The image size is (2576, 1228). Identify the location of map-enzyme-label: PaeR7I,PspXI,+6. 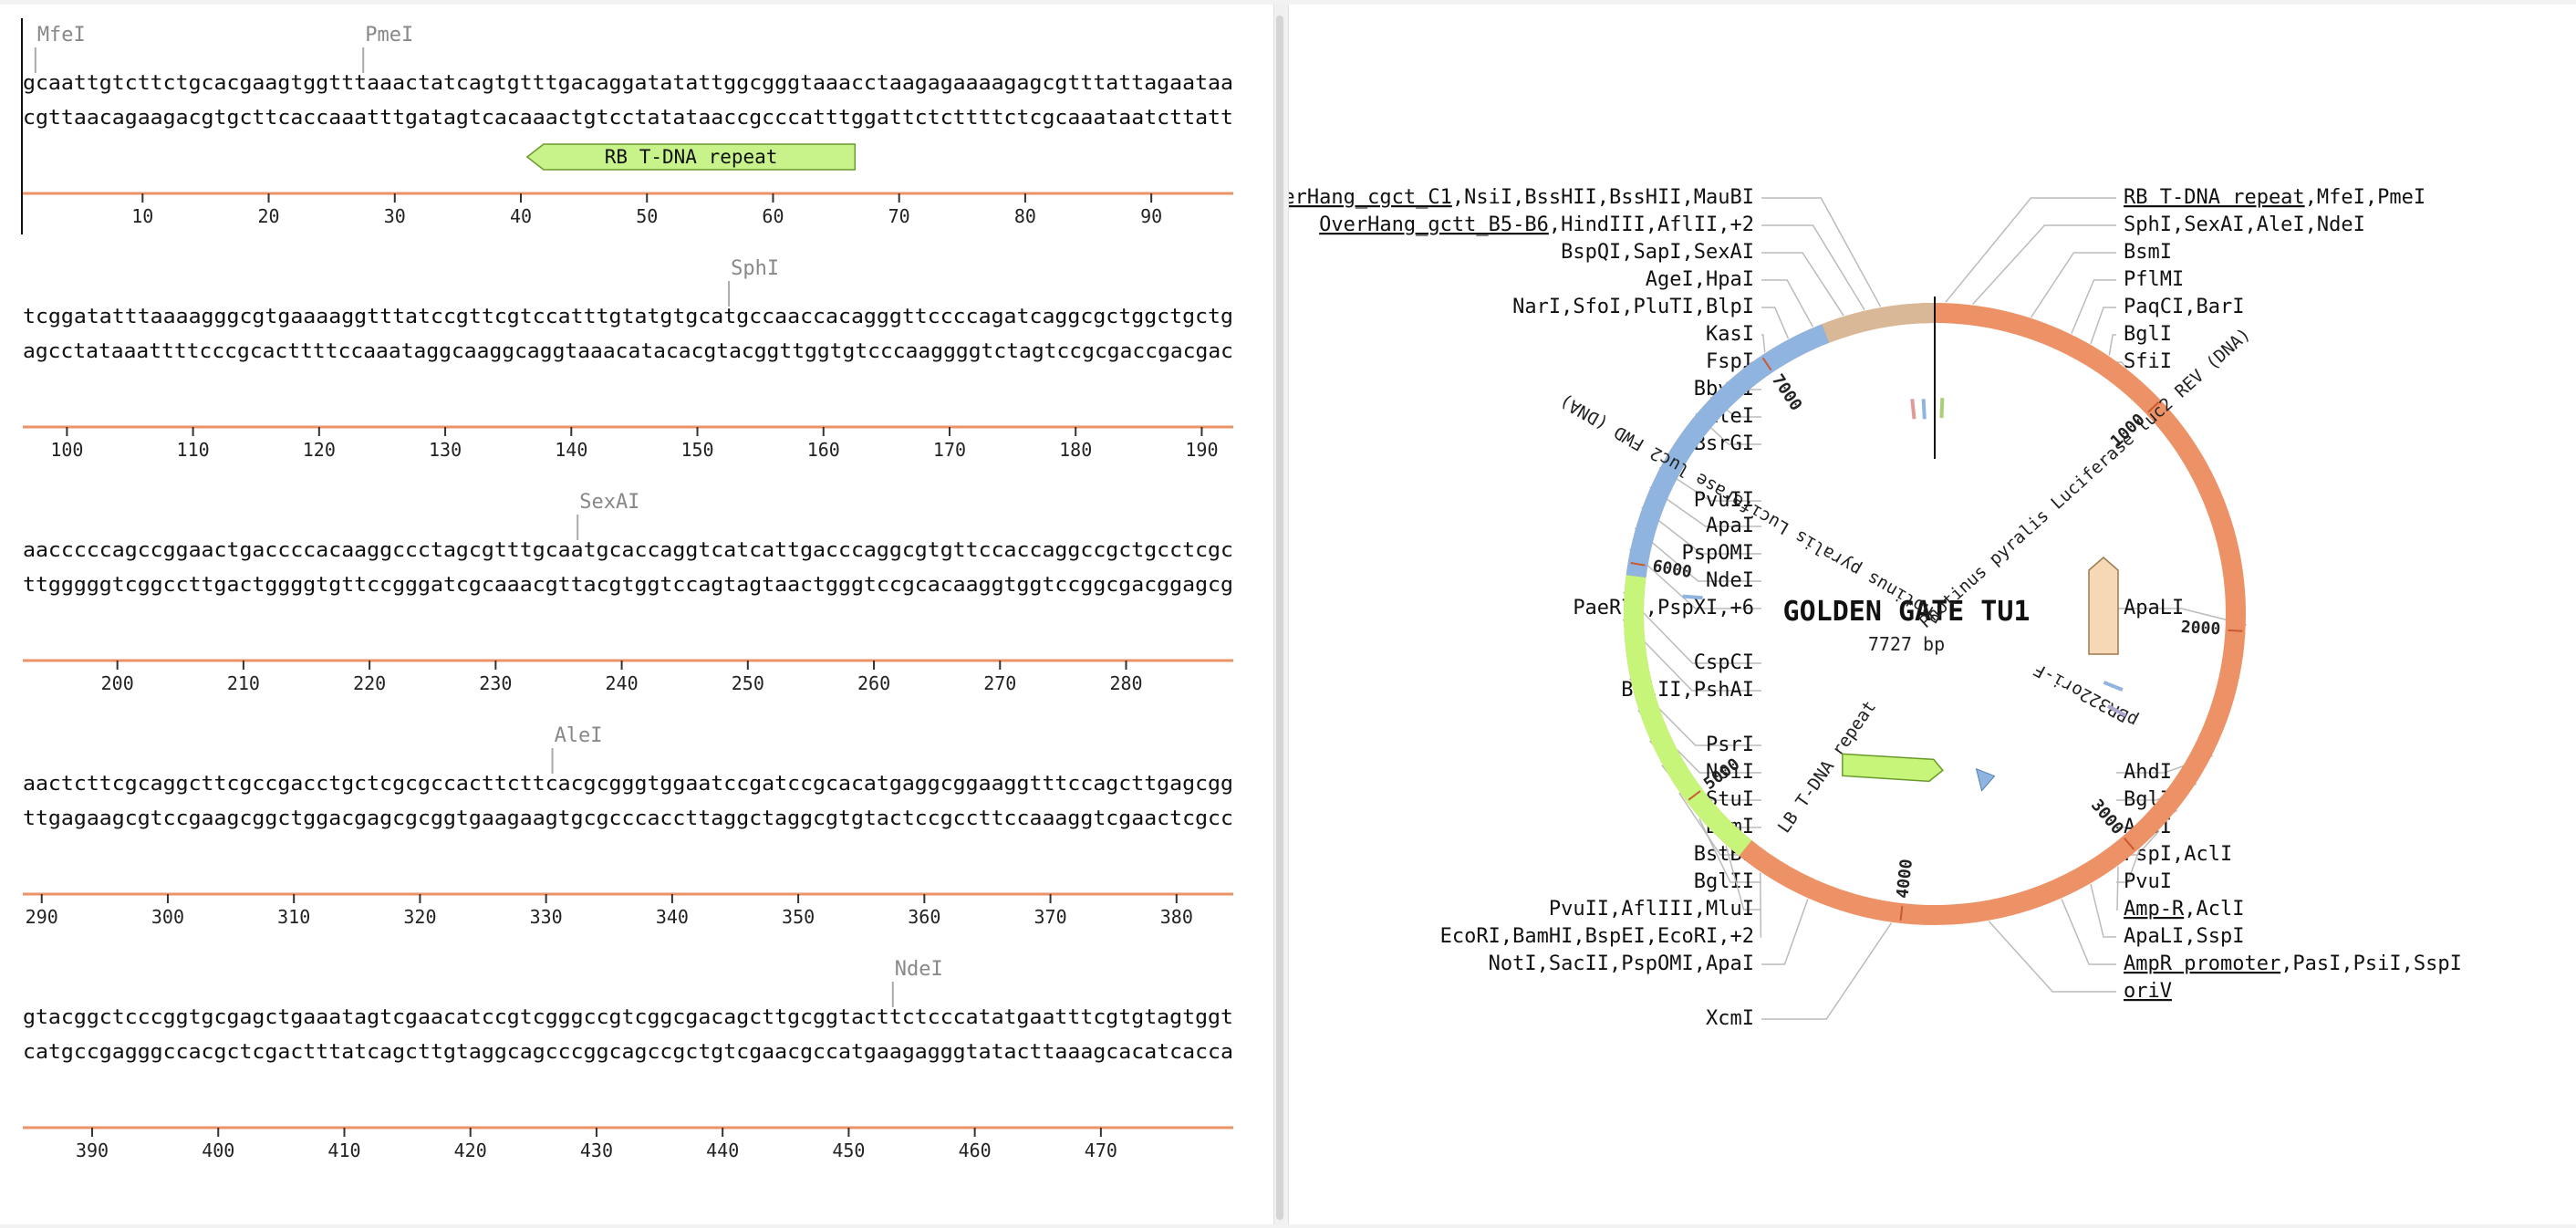
(1663, 608).